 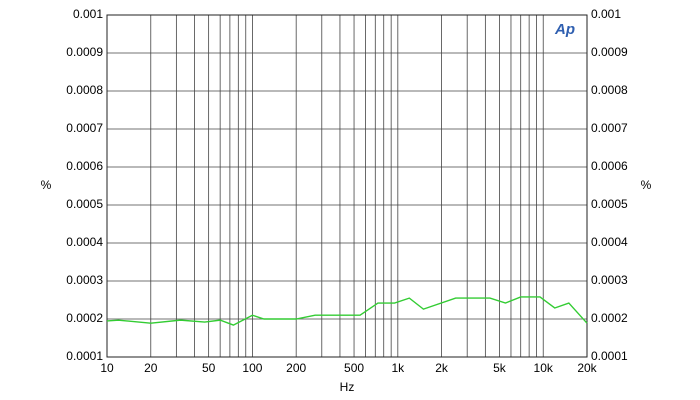 What do you see at coordinates (544, 368) in the screenshot?
I see `x-tick-label: 10k` at bounding box center [544, 368].